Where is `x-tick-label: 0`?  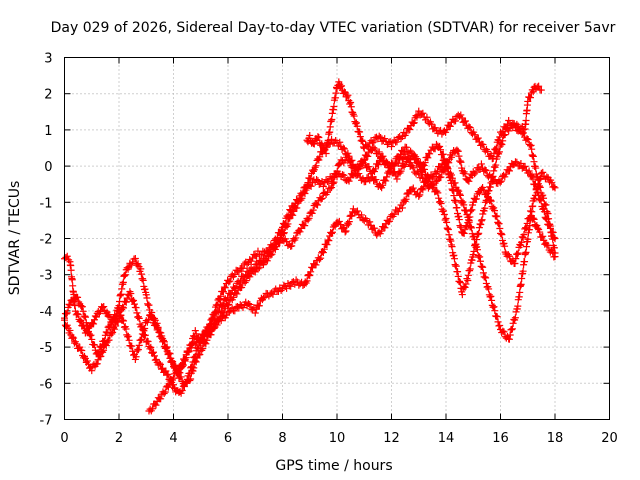
x-tick-label: 0 is located at coordinates (64, 438).